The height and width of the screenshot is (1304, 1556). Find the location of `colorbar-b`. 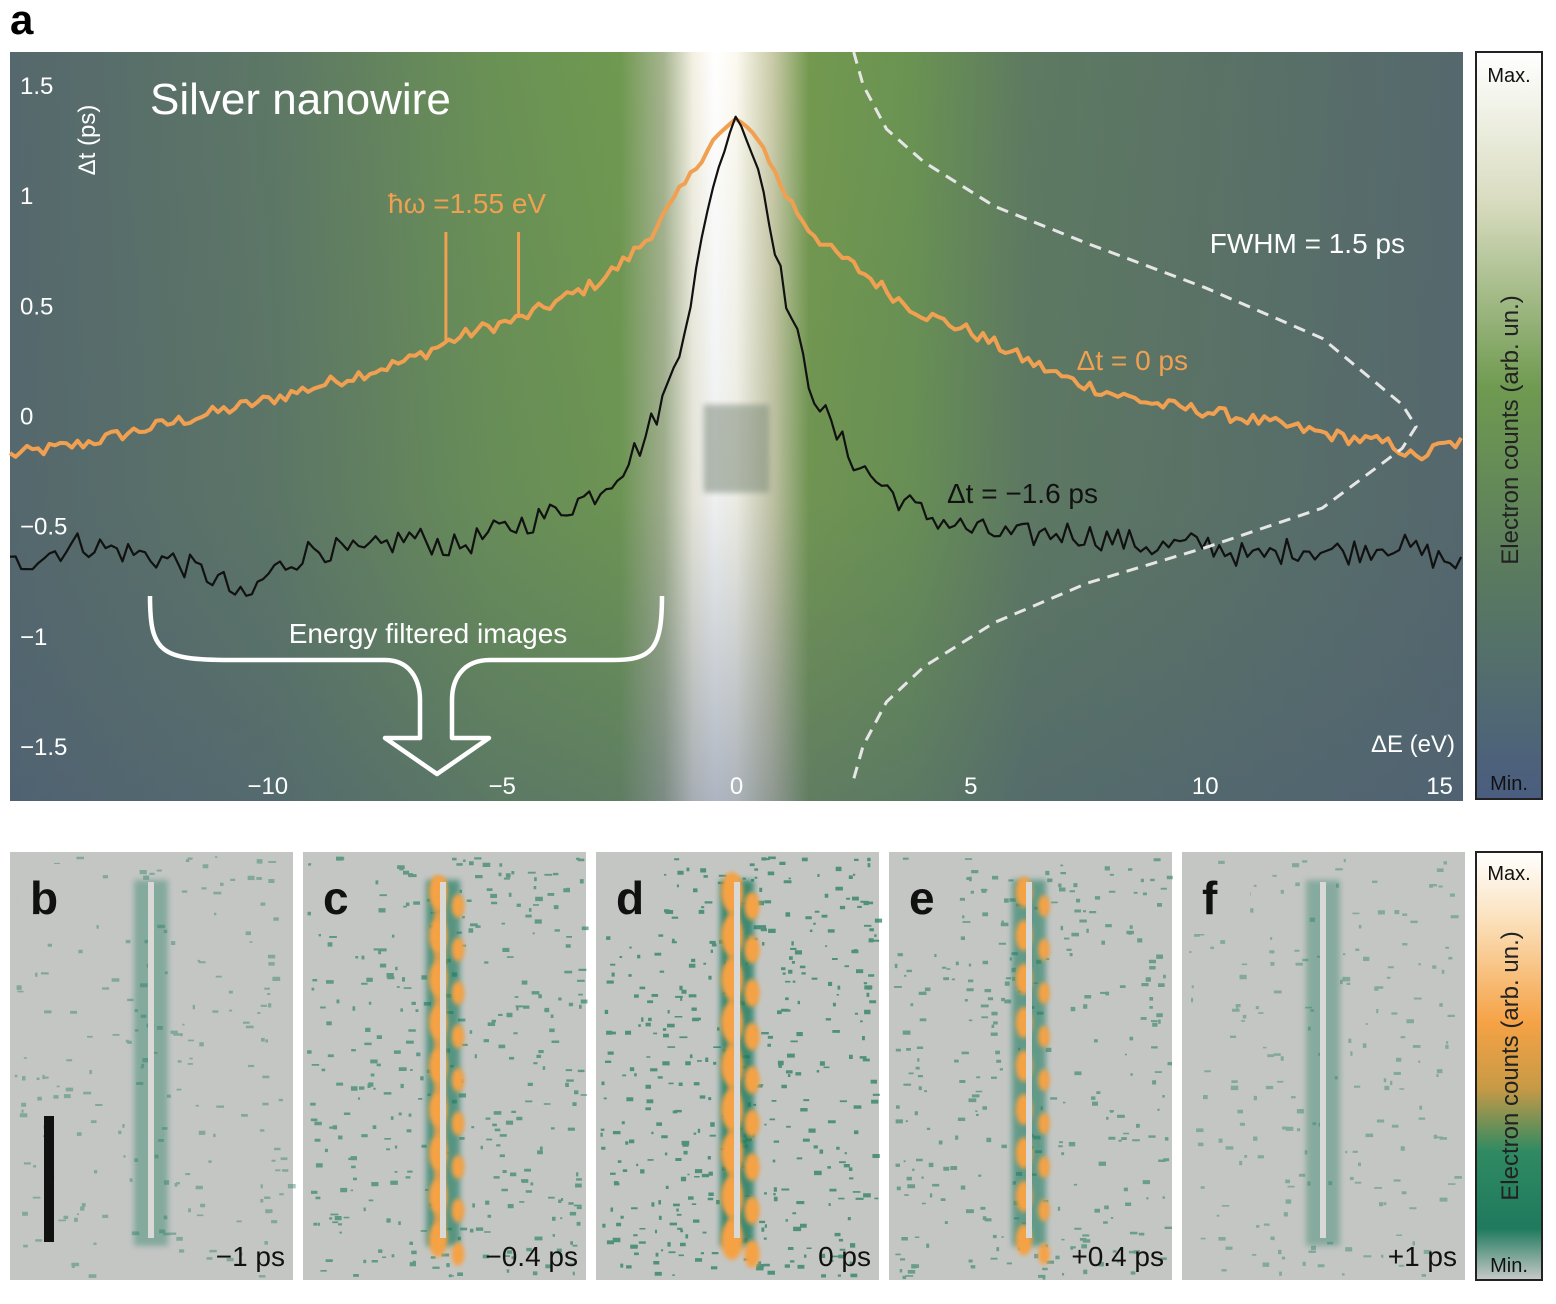

colorbar-b is located at coordinates (1509, 1066).